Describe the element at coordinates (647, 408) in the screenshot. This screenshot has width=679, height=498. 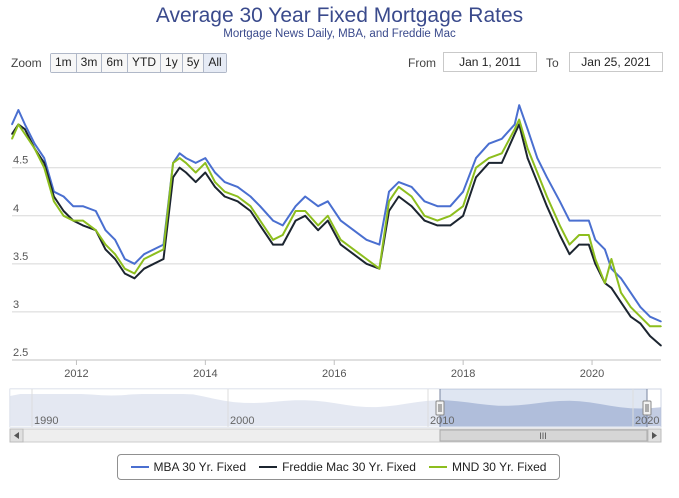
I see `navigator-right-handle` at that location.